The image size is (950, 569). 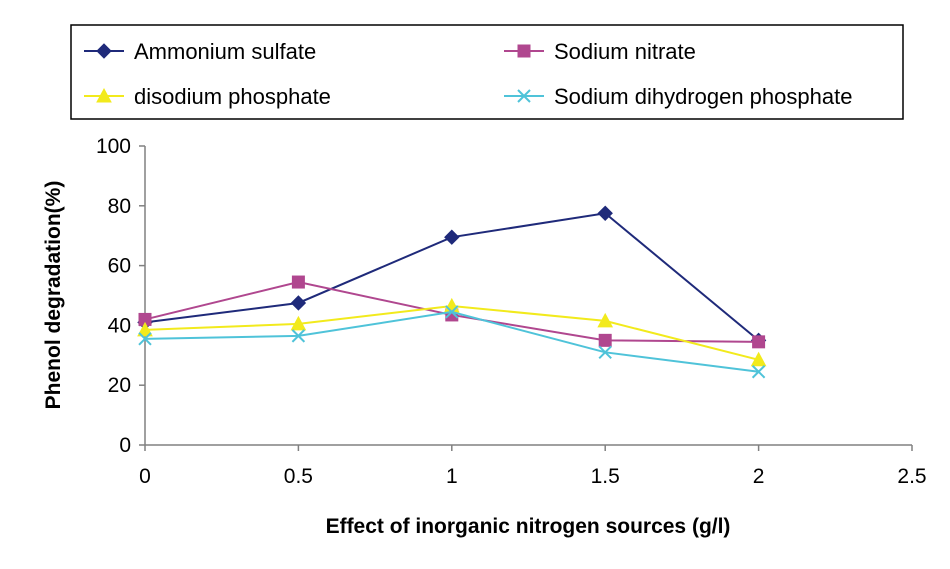 I want to click on x-tick-label: 0, so click(x=145, y=476).